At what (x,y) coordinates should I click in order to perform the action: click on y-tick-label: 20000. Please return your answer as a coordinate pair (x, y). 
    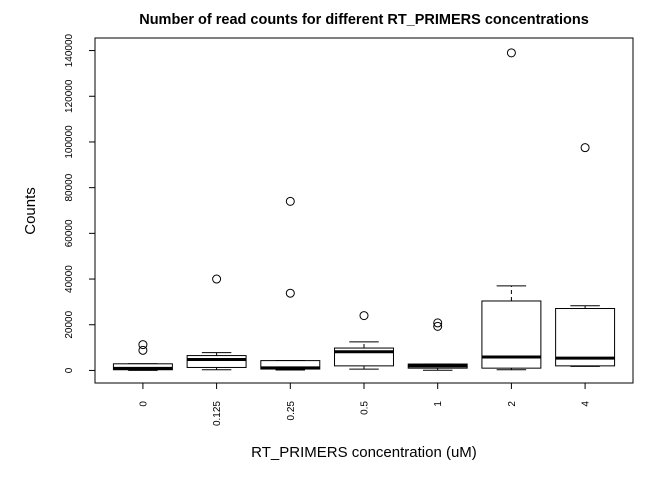
    Looking at the image, I should click on (69, 324).